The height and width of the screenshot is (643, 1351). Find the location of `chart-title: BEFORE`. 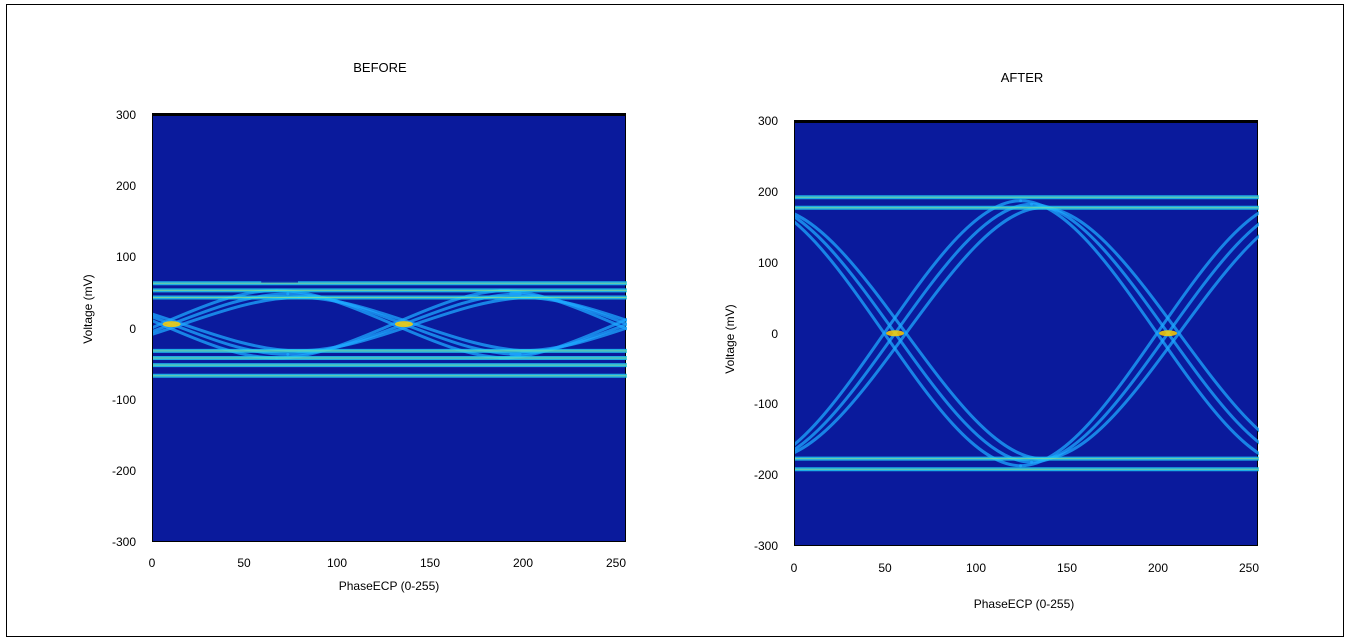

chart-title: BEFORE is located at coordinates (380, 67).